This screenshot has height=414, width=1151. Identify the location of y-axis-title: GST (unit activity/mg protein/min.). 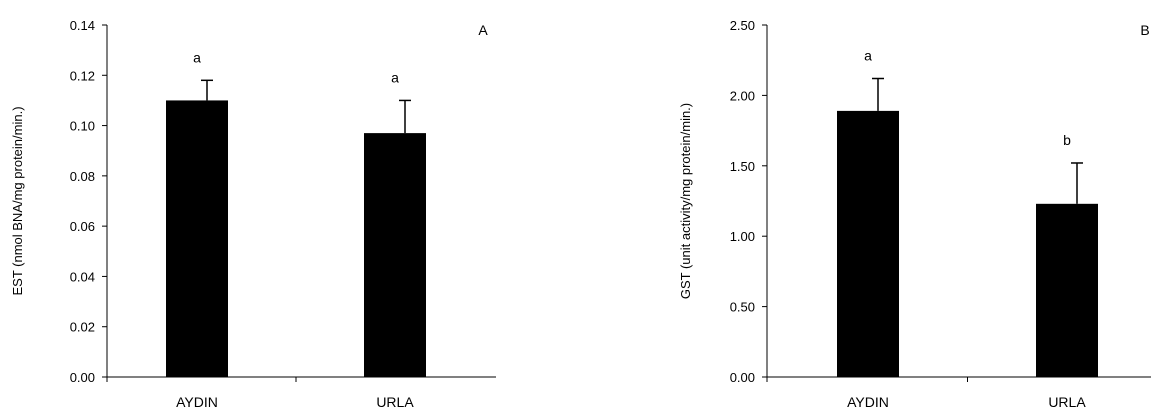
(685, 201).